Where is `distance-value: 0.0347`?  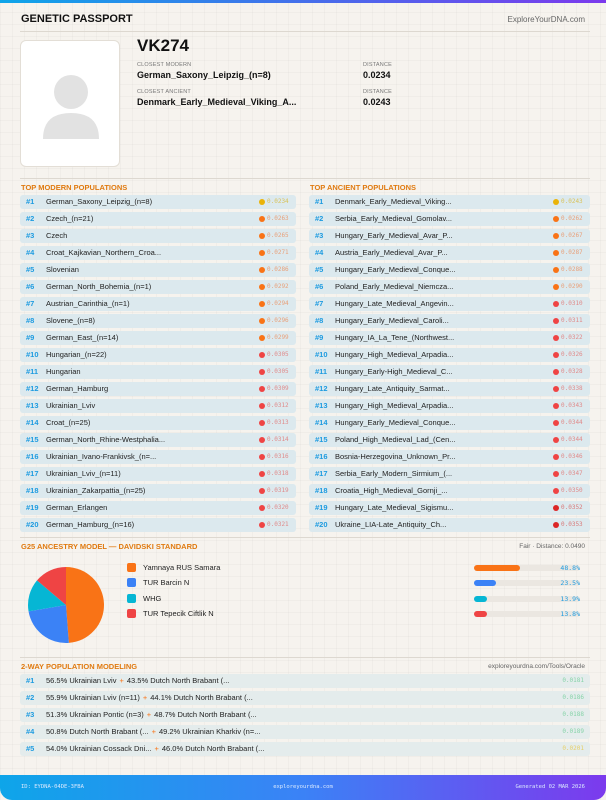 distance-value: 0.0347 is located at coordinates (572, 473).